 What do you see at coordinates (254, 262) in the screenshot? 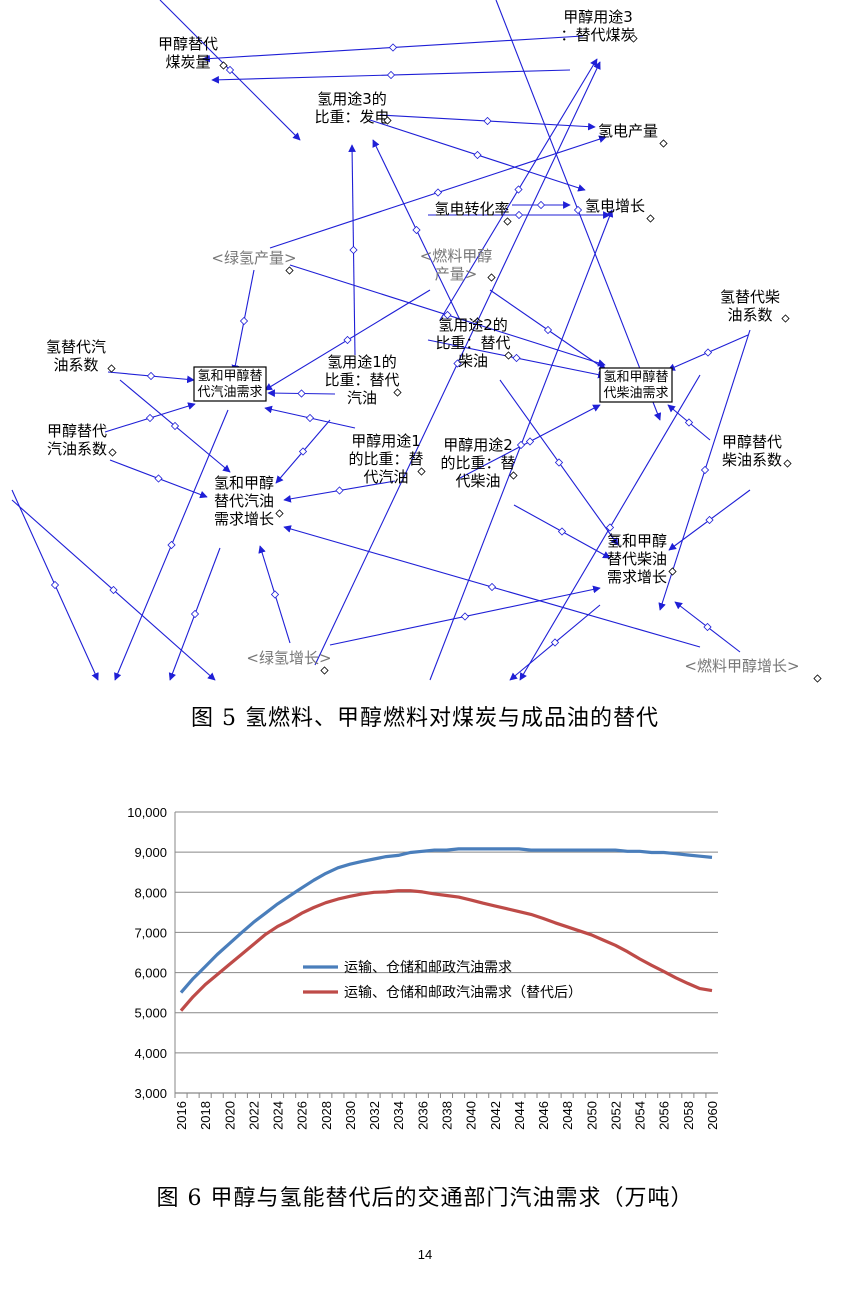
I see `node-green-h2-output: <绿氢产量>` at bounding box center [254, 262].